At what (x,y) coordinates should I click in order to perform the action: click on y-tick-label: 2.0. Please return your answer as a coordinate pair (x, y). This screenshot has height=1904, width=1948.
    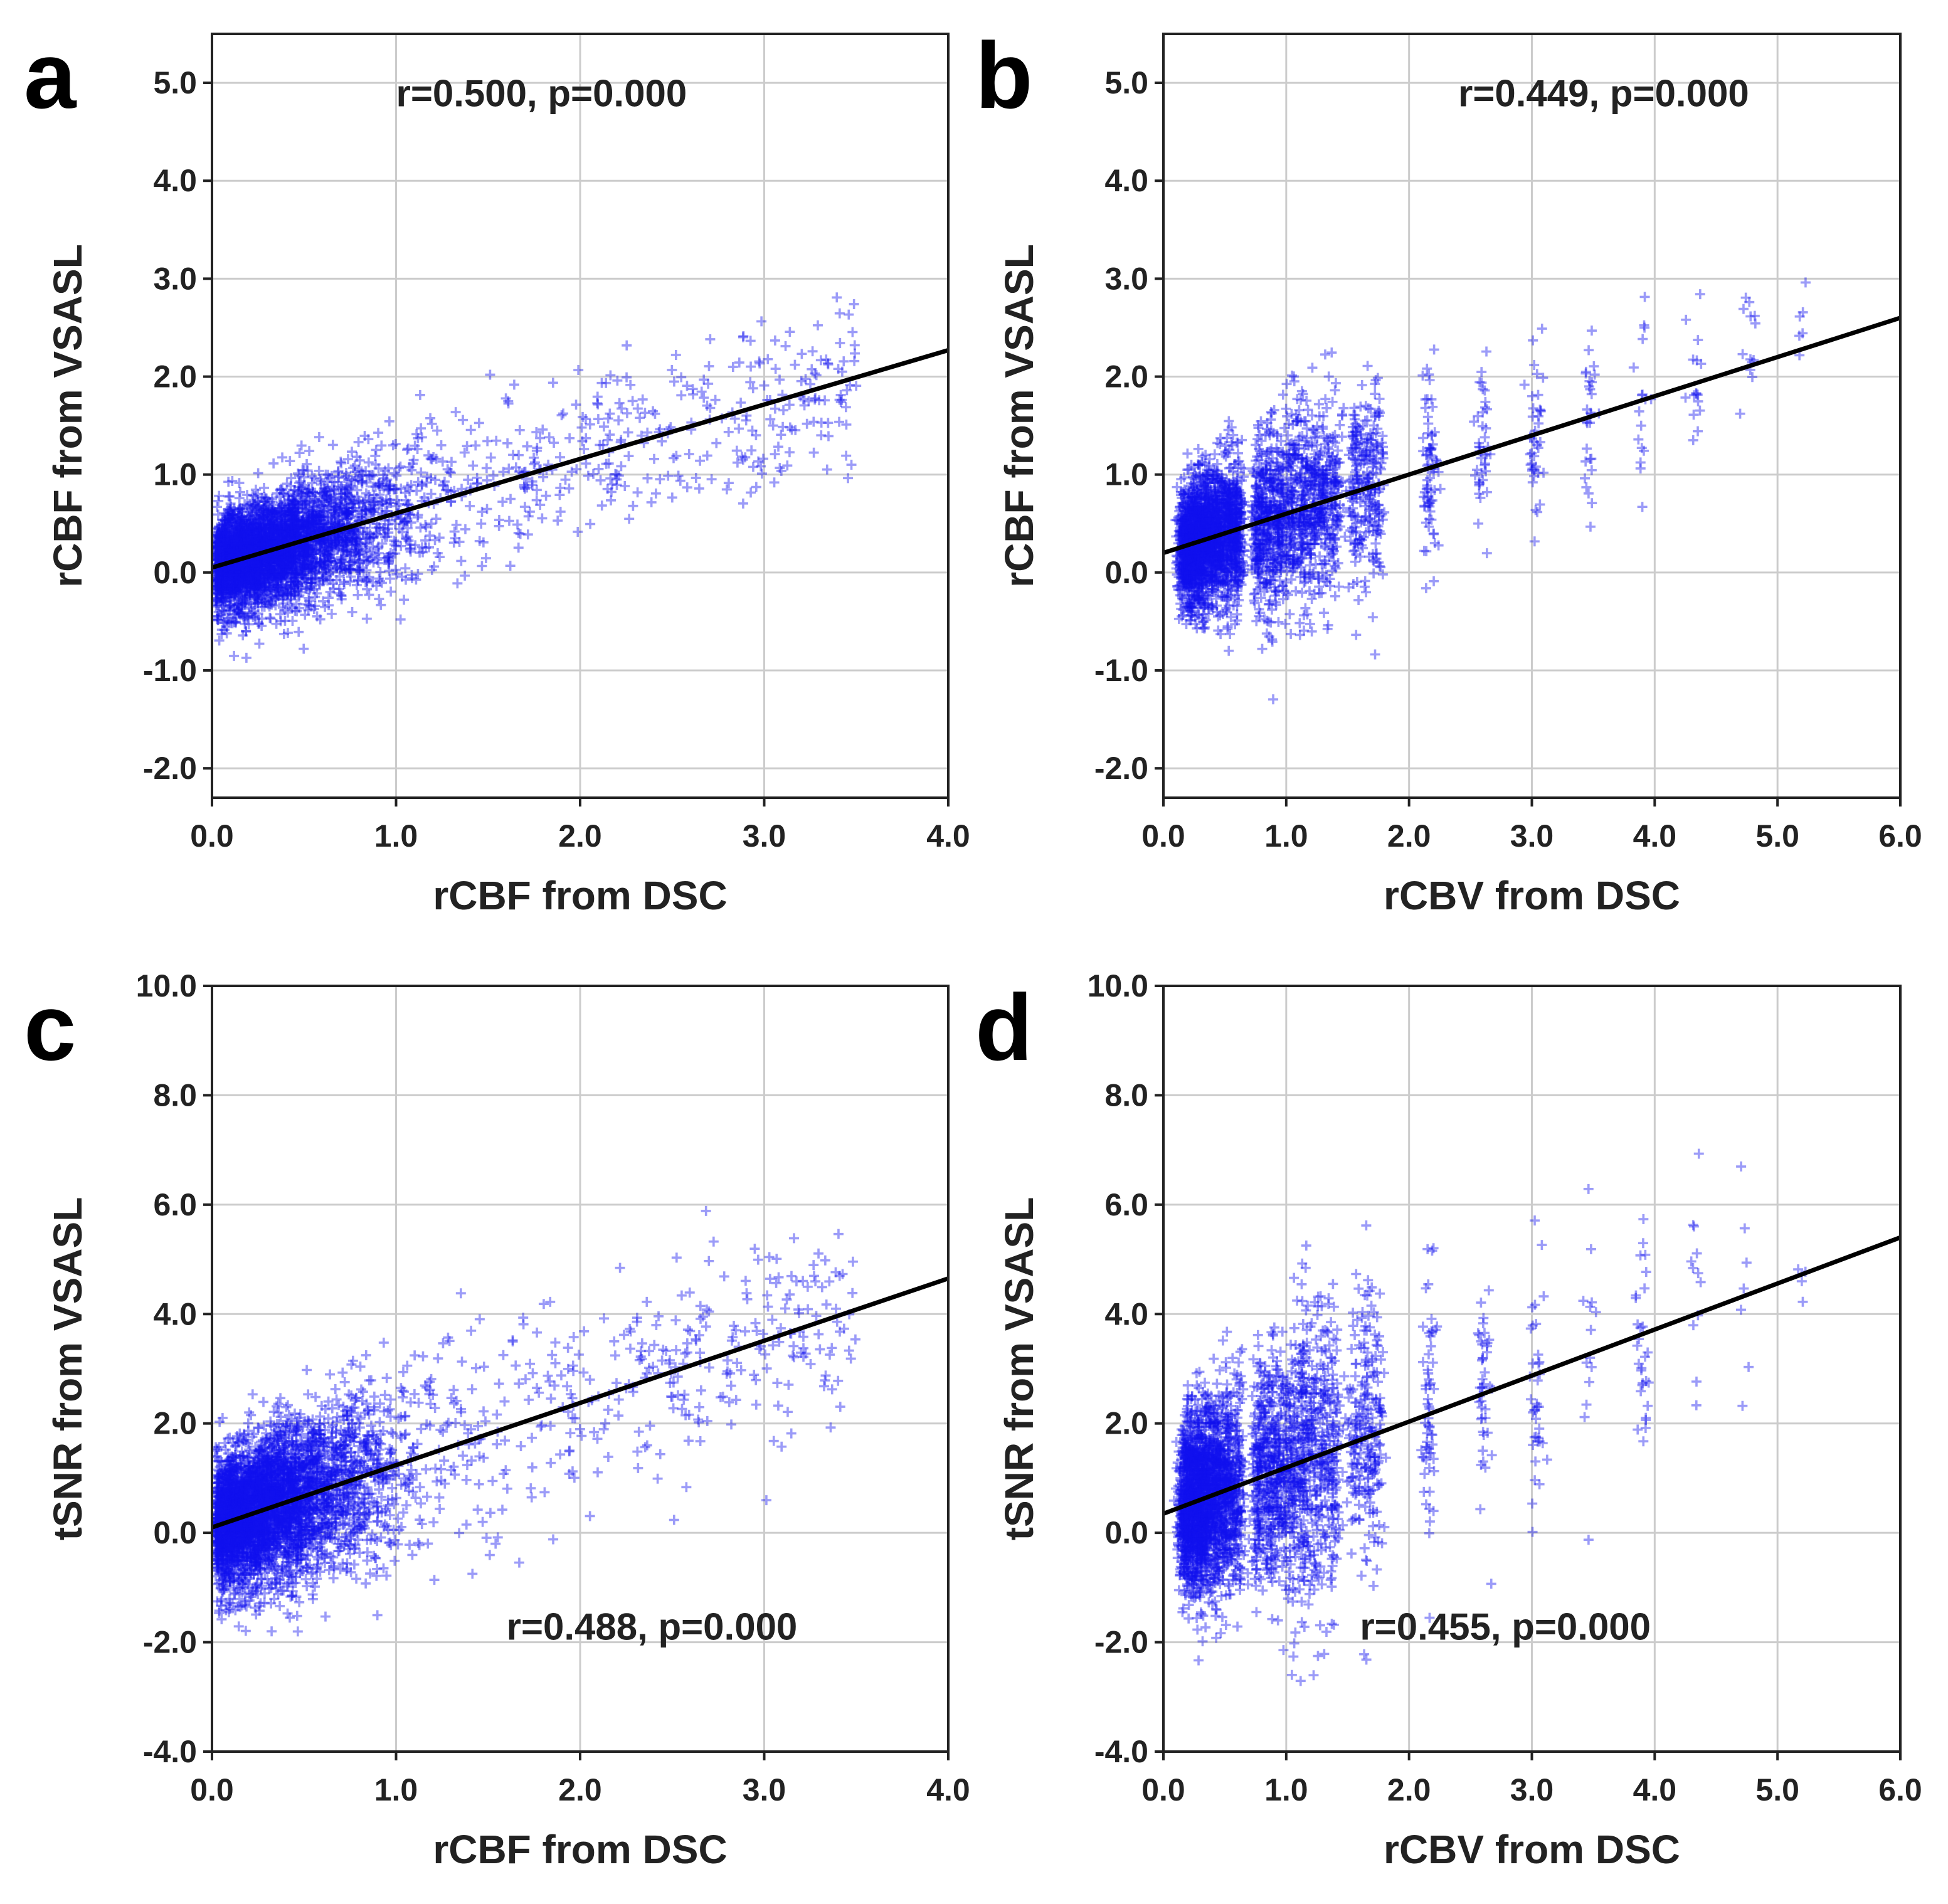
    Looking at the image, I should click on (175, 377).